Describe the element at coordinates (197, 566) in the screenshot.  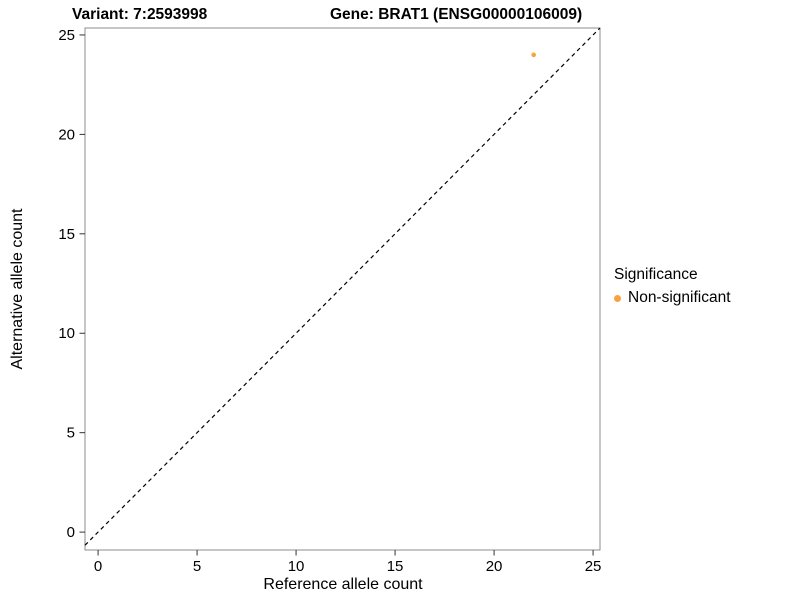
I see `x-tick-label: 5` at that location.